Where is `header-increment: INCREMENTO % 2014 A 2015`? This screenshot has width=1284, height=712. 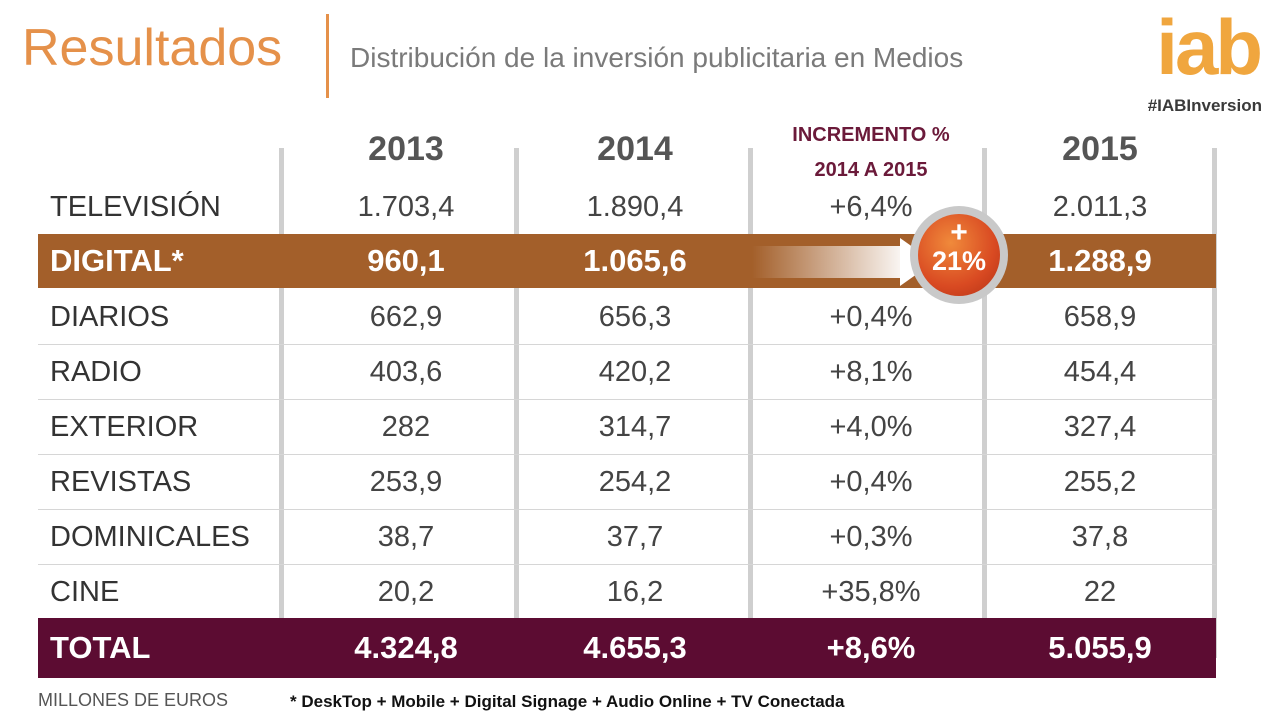 header-increment: INCREMENTO % 2014 A 2015 is located at coordinates (871, 153).